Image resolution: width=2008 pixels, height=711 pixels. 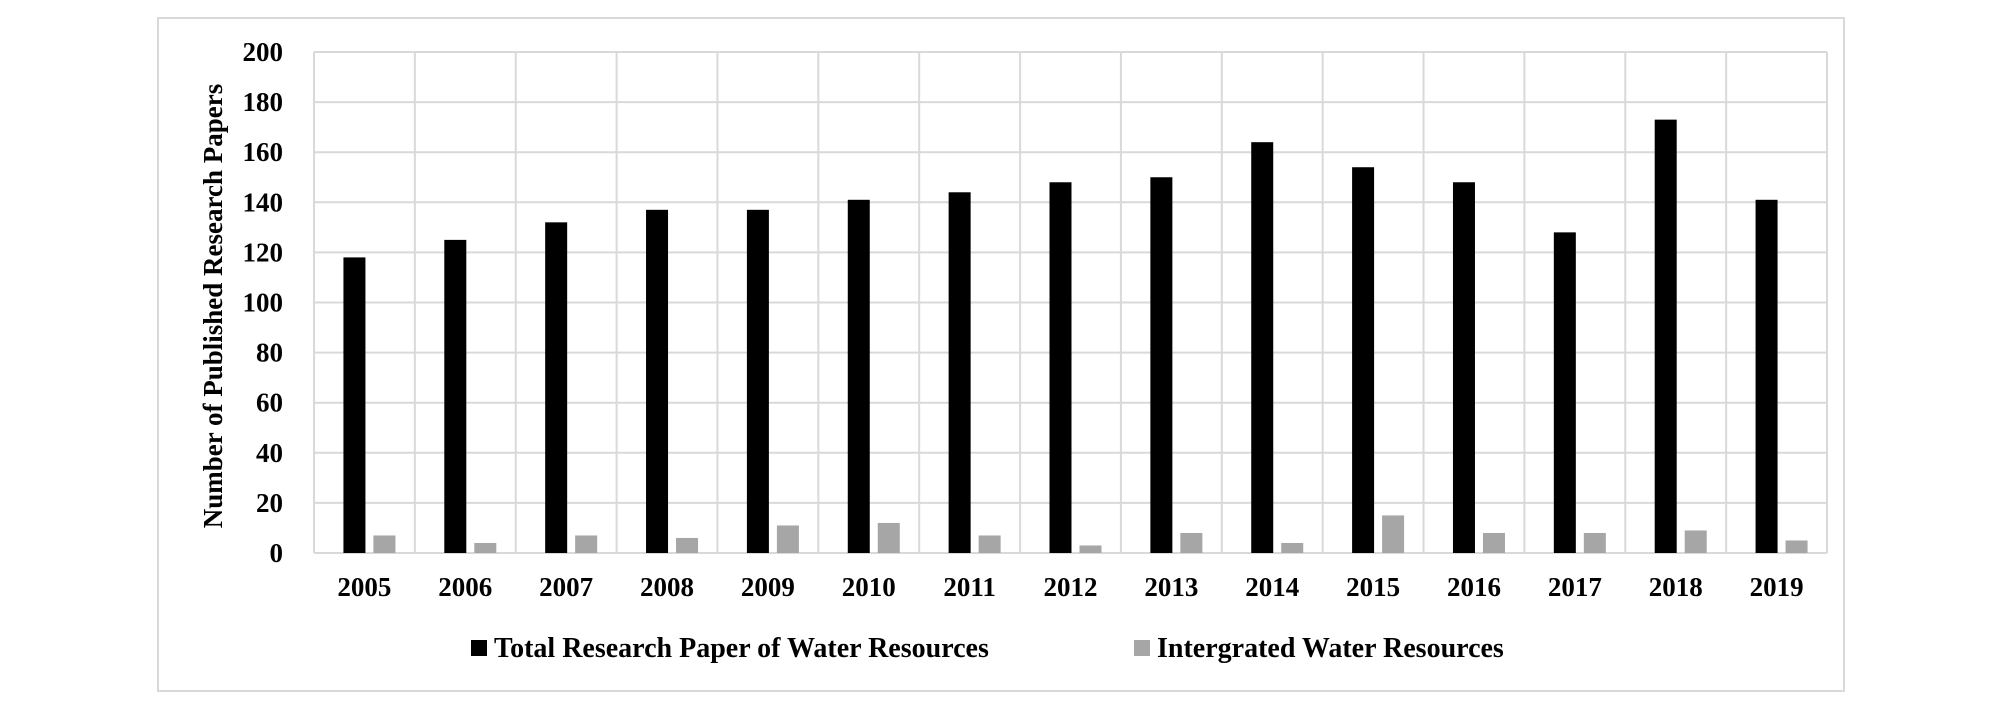 What do you see at coordinates (858, 376) in the screenshot?
I see `bar-total-2010` at bounding box center [858, 376].